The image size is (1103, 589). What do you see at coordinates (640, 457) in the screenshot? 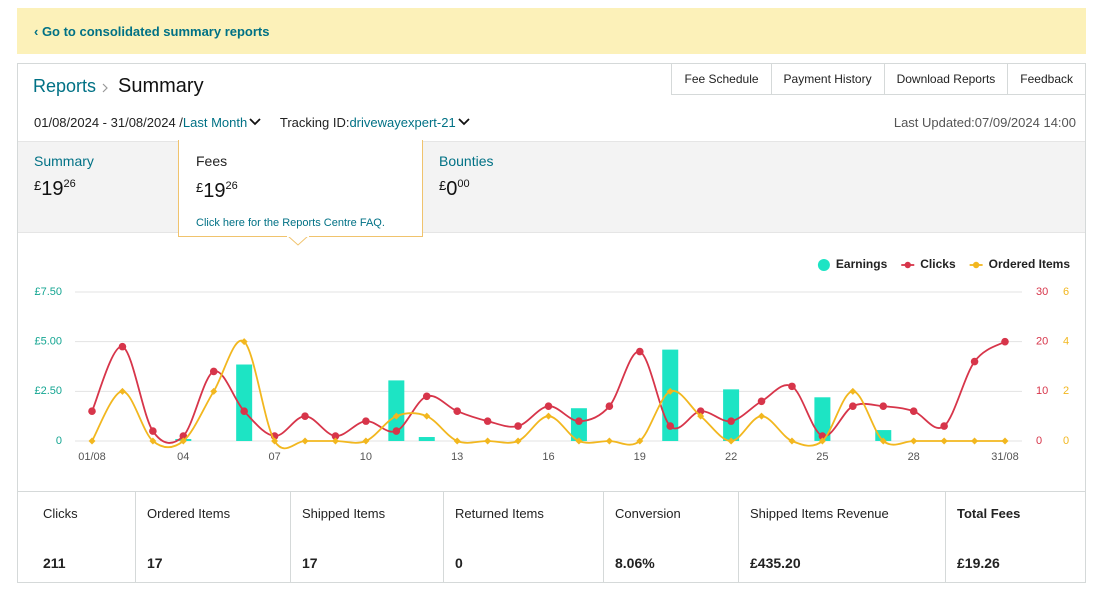
I see `x-tick-label: 19` at bounding box center [640, 457].